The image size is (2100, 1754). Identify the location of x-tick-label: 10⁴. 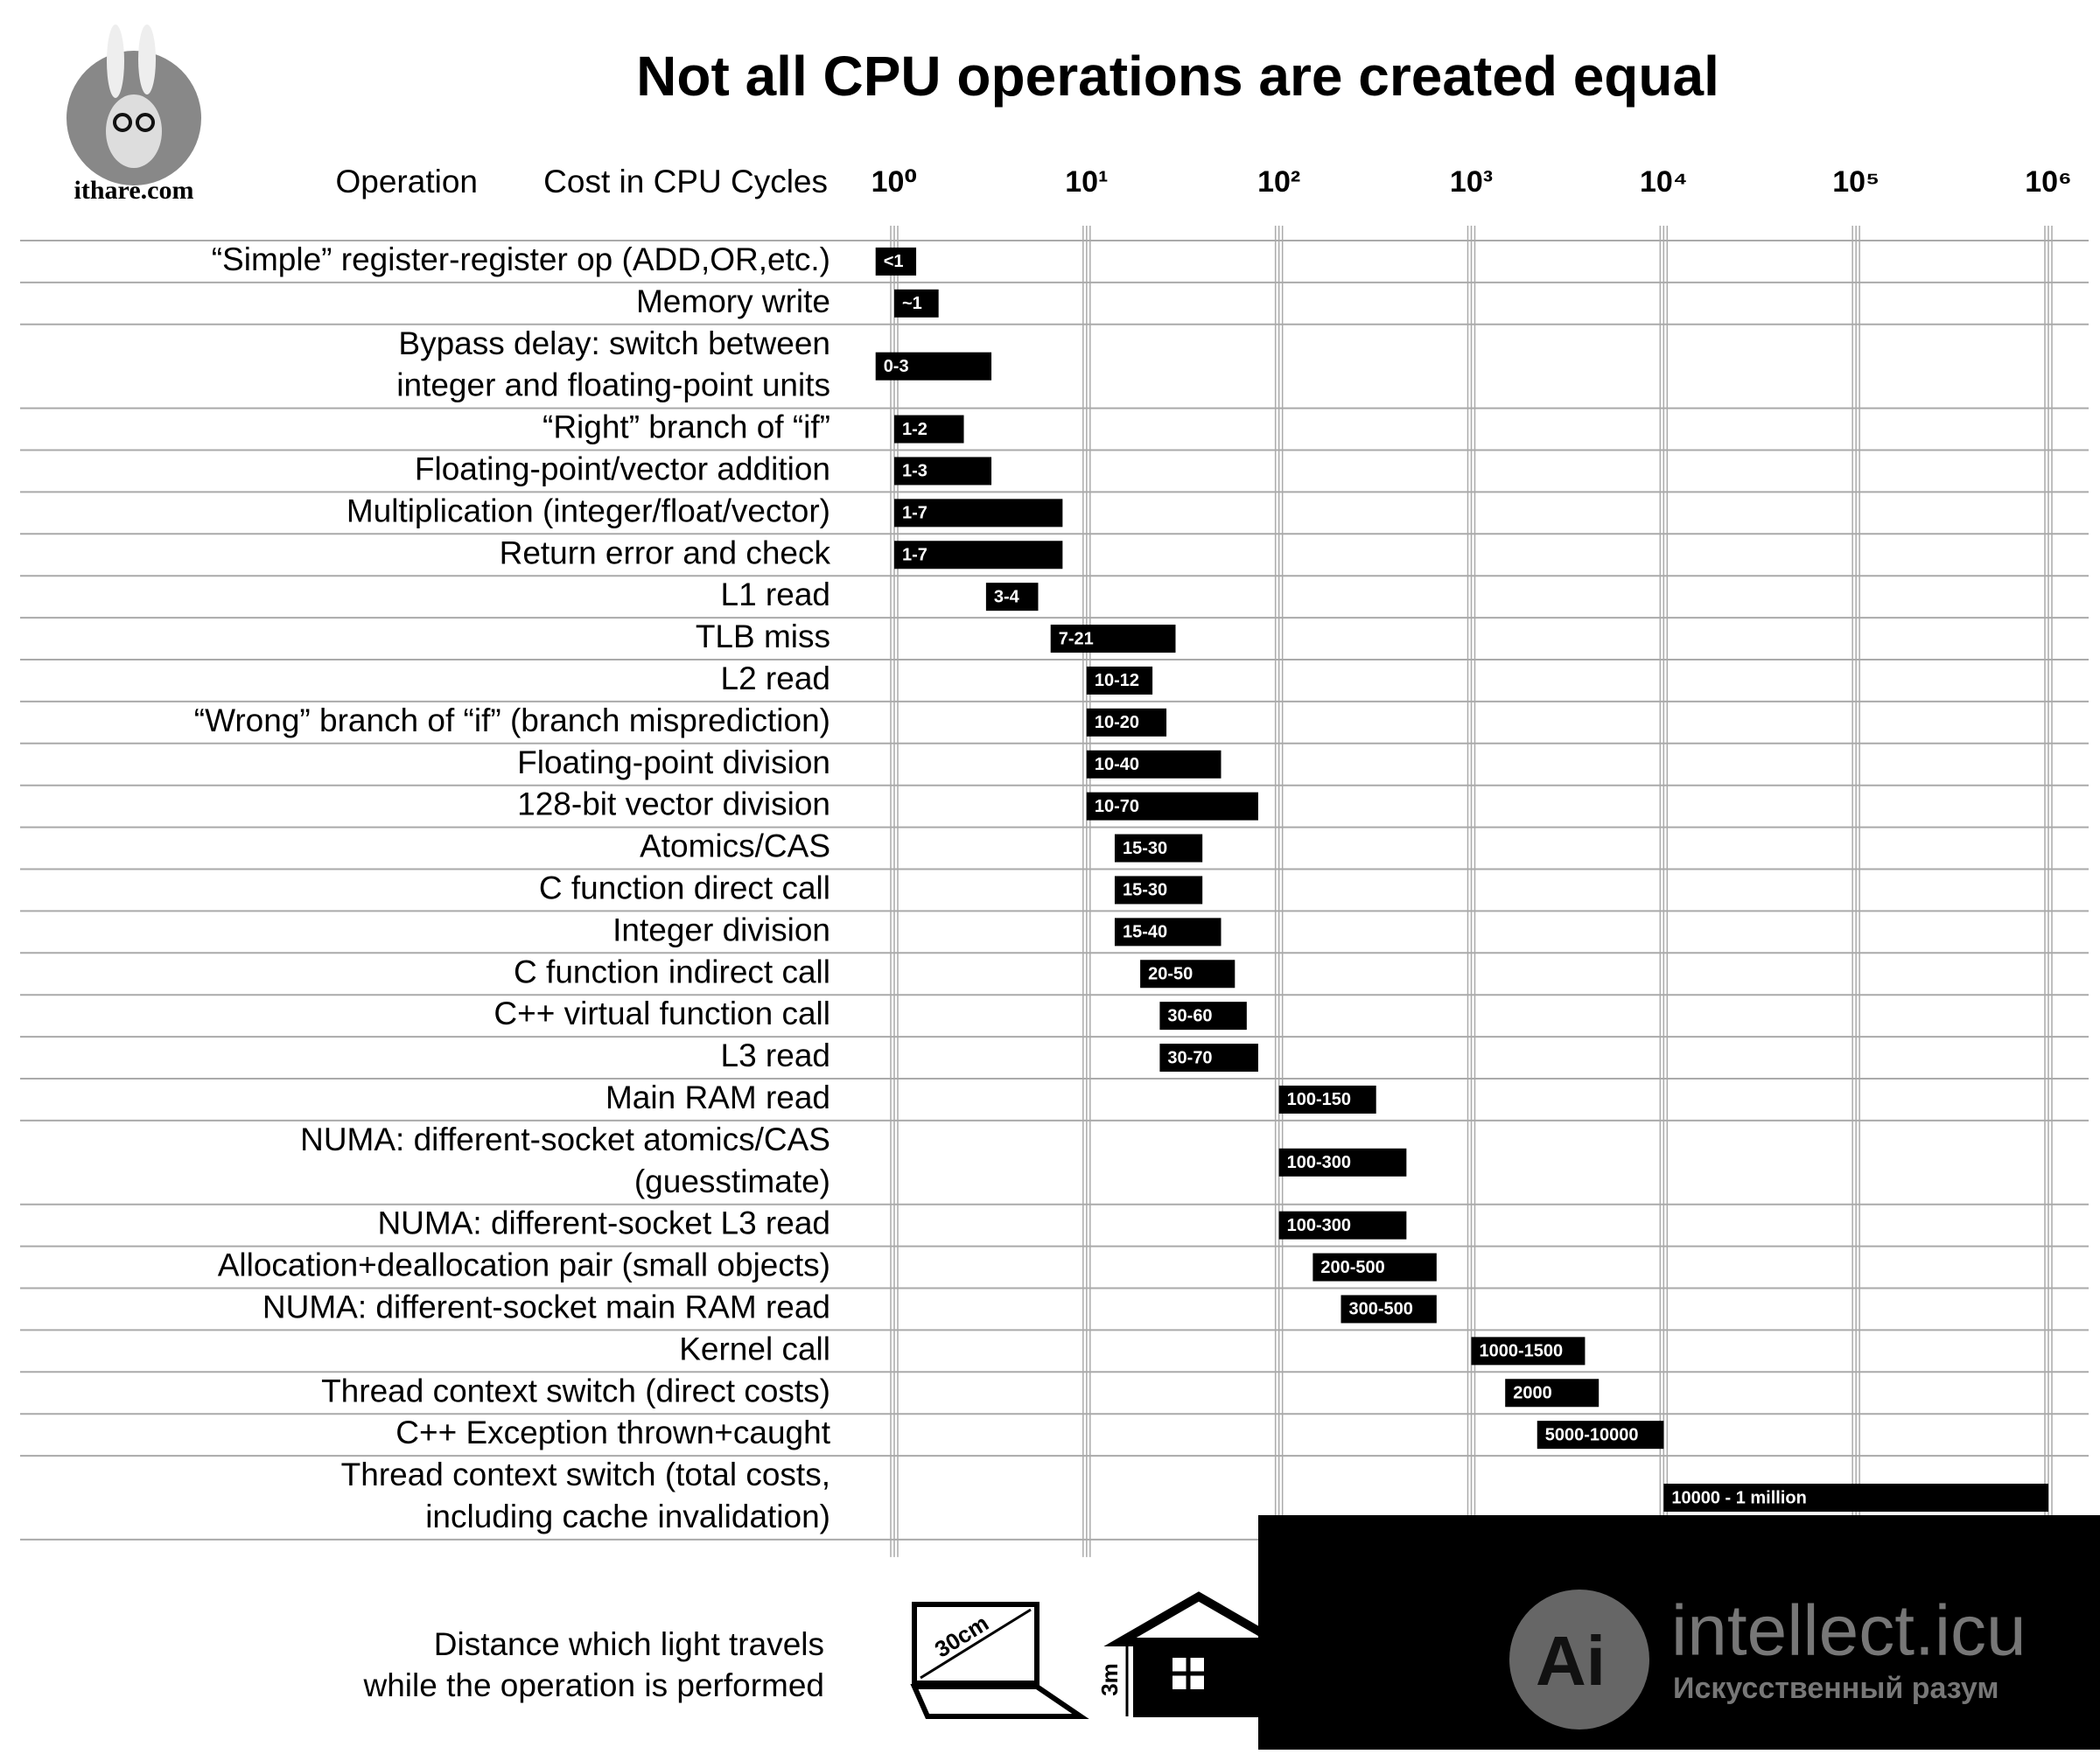
(1664, 182).